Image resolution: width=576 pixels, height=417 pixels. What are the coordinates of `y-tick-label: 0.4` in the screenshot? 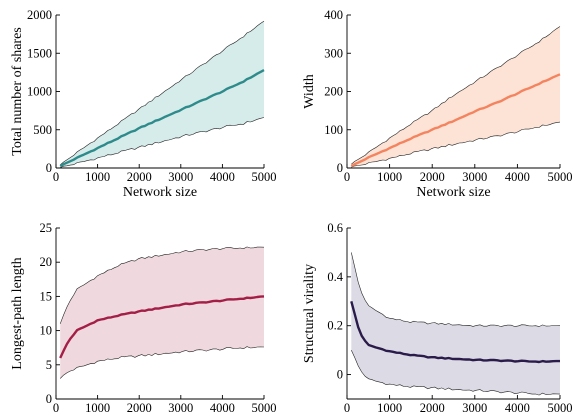 It's located at (335, 277).